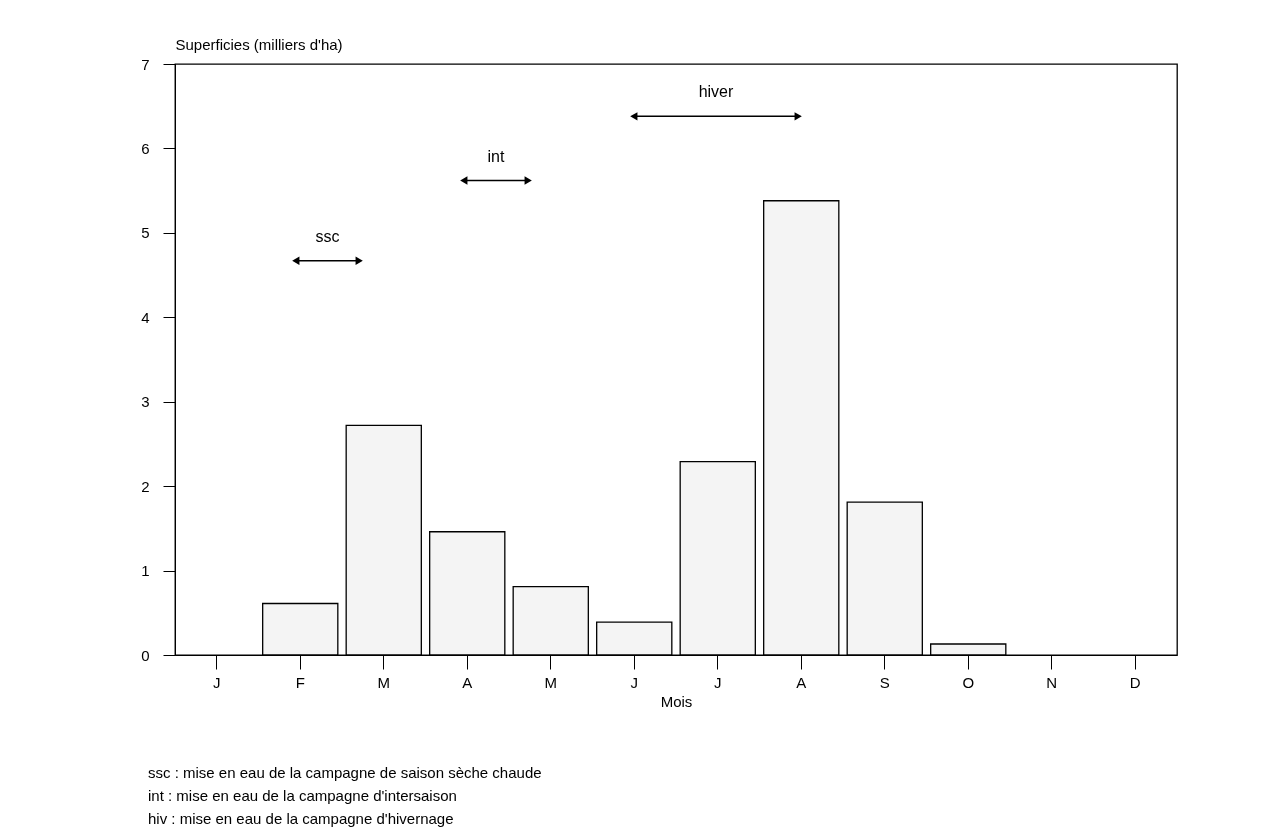 The width and height of the screenshot is (1287, 834). I want to click on y-axis-title: Superficies (milliers d'ha), so click(259, 44).